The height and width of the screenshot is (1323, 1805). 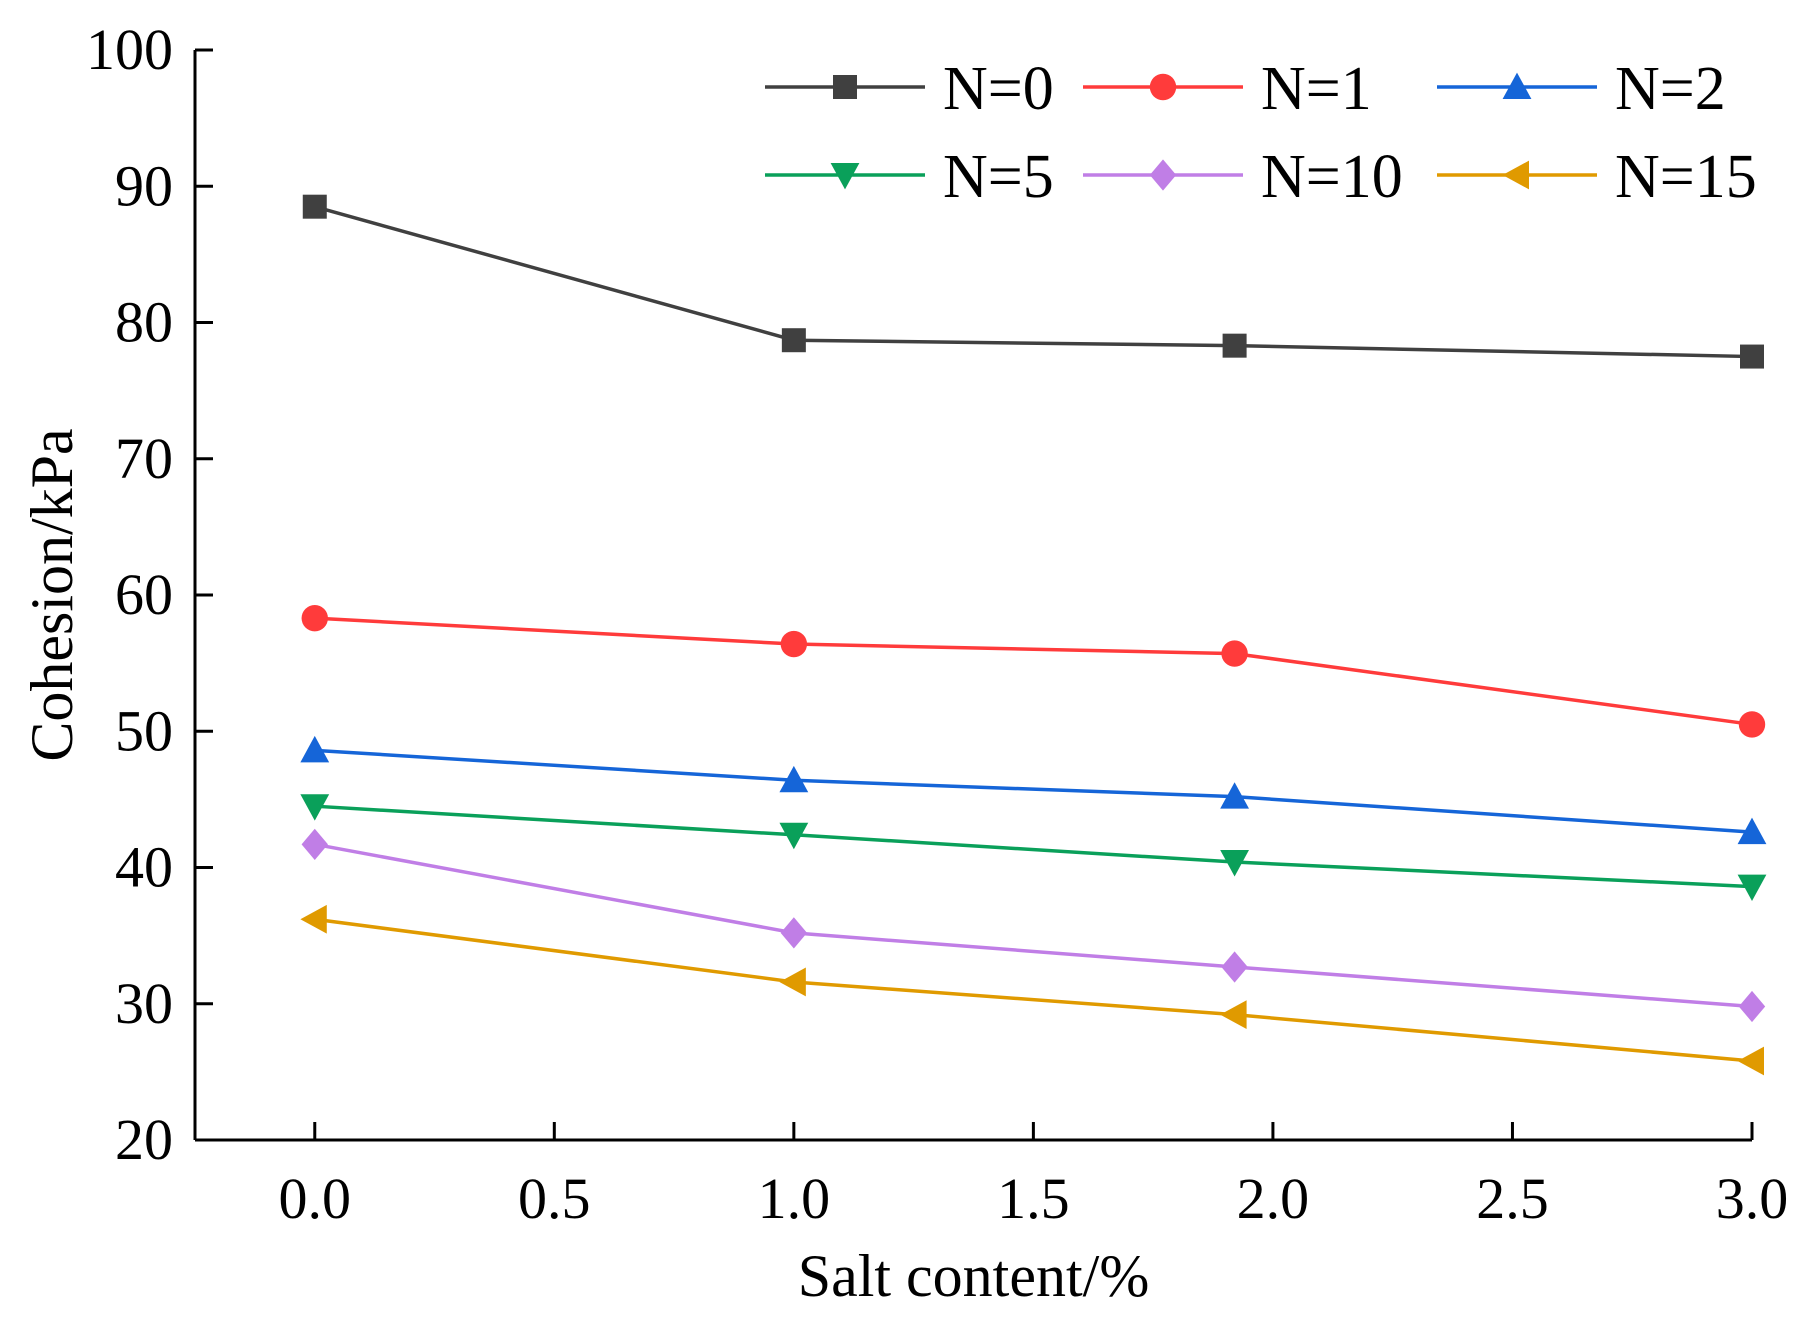 I want to click on y-tick-label: 50, so click(x=144, y=730).